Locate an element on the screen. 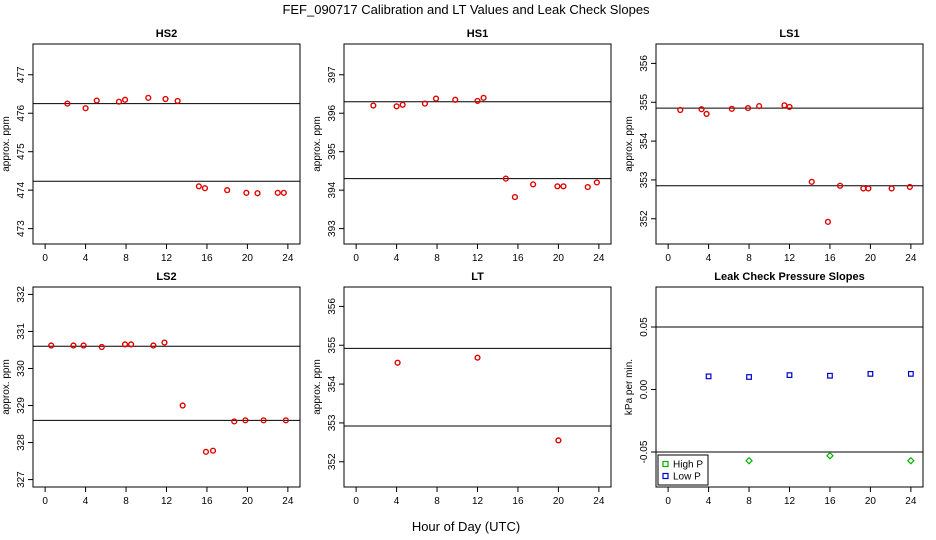  panel-title: LS1 is located at coordinates (789, 34).